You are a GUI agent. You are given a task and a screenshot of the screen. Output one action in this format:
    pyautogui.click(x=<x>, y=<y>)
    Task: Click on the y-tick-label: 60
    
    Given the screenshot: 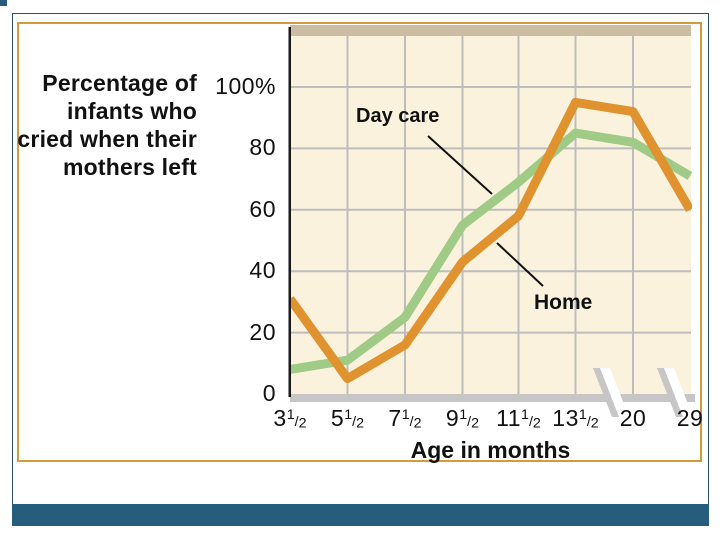 What is the action you would take?
    pyautogui.click(x=262, y=208)
    